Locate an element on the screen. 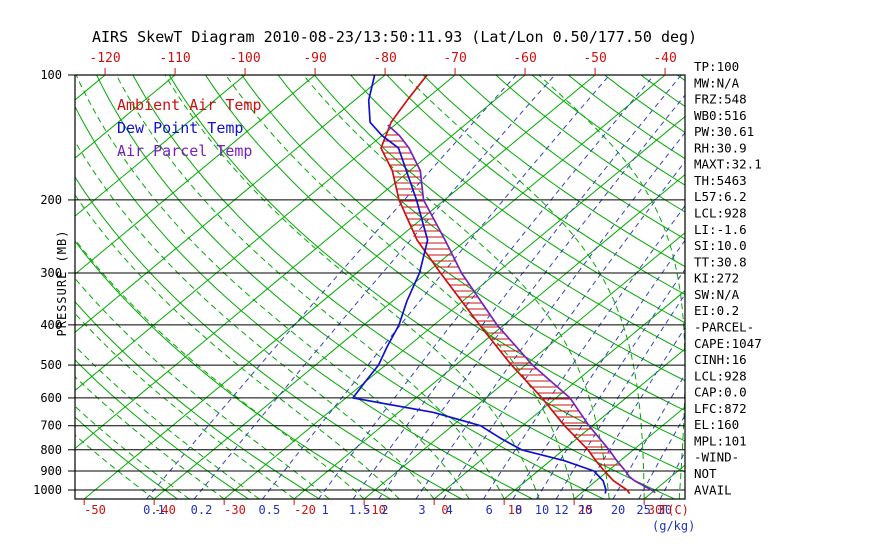  bottom-temp-tick-label: 30 is located at coordinates (655, 510).